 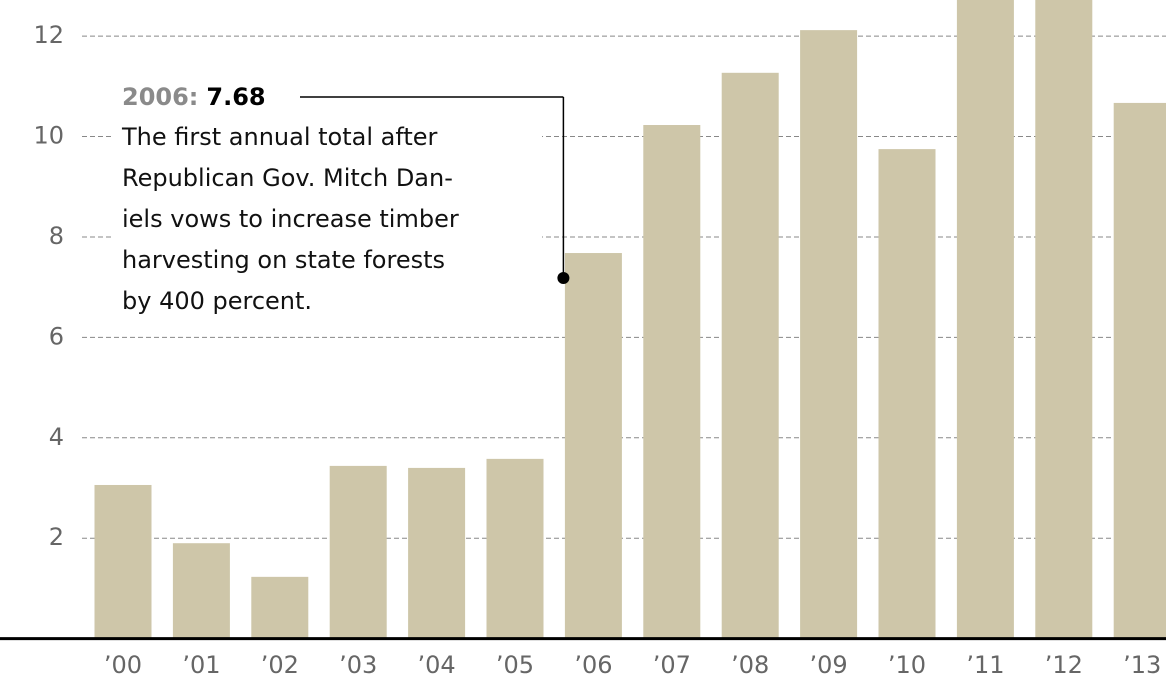 I want to click on x-tick-label: ’03, so click(x=358, y=665).